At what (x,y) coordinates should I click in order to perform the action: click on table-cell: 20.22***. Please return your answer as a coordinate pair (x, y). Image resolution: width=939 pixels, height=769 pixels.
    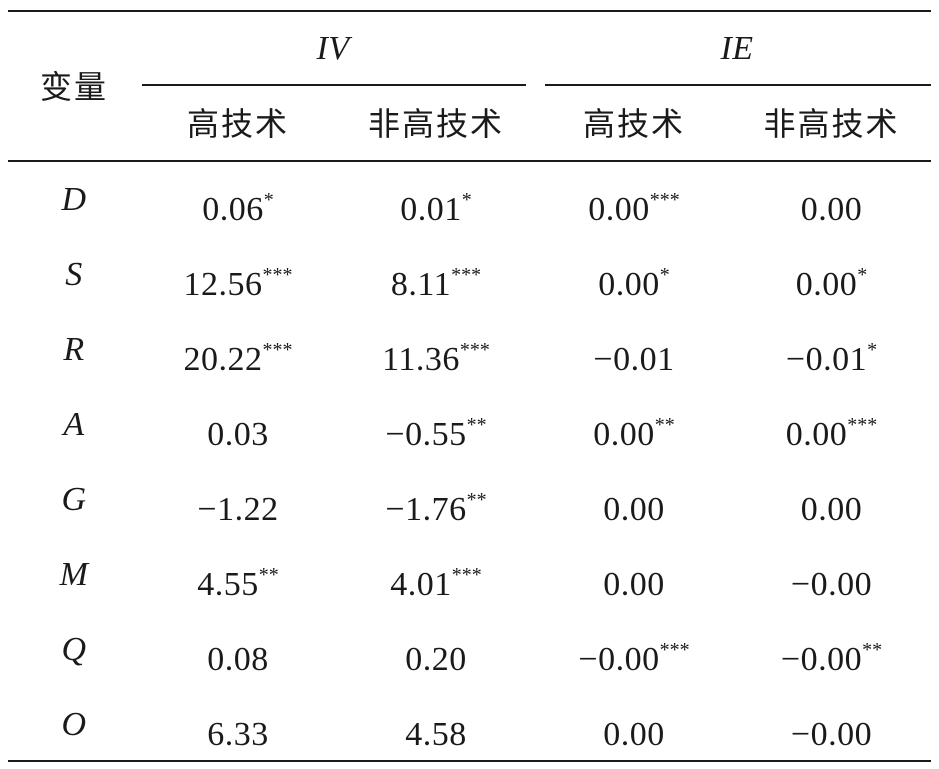
    Looking at the image, I should click on (238, 355).